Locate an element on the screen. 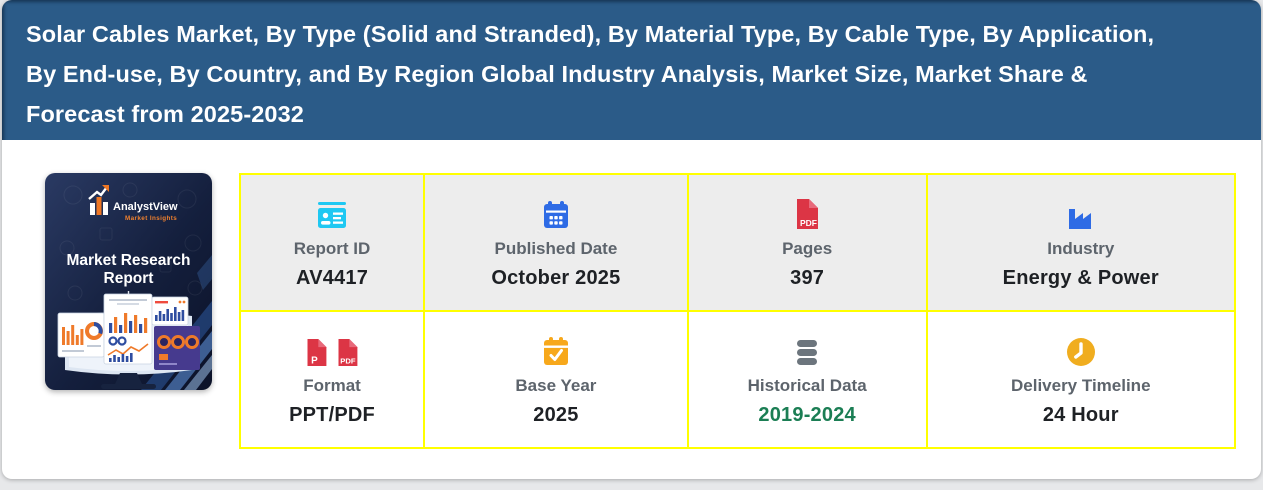 Image resolution: width=1263 pixels, height=490 pixels. cover-brand-tagline: Market Insights is located at coordinates (151, 218).